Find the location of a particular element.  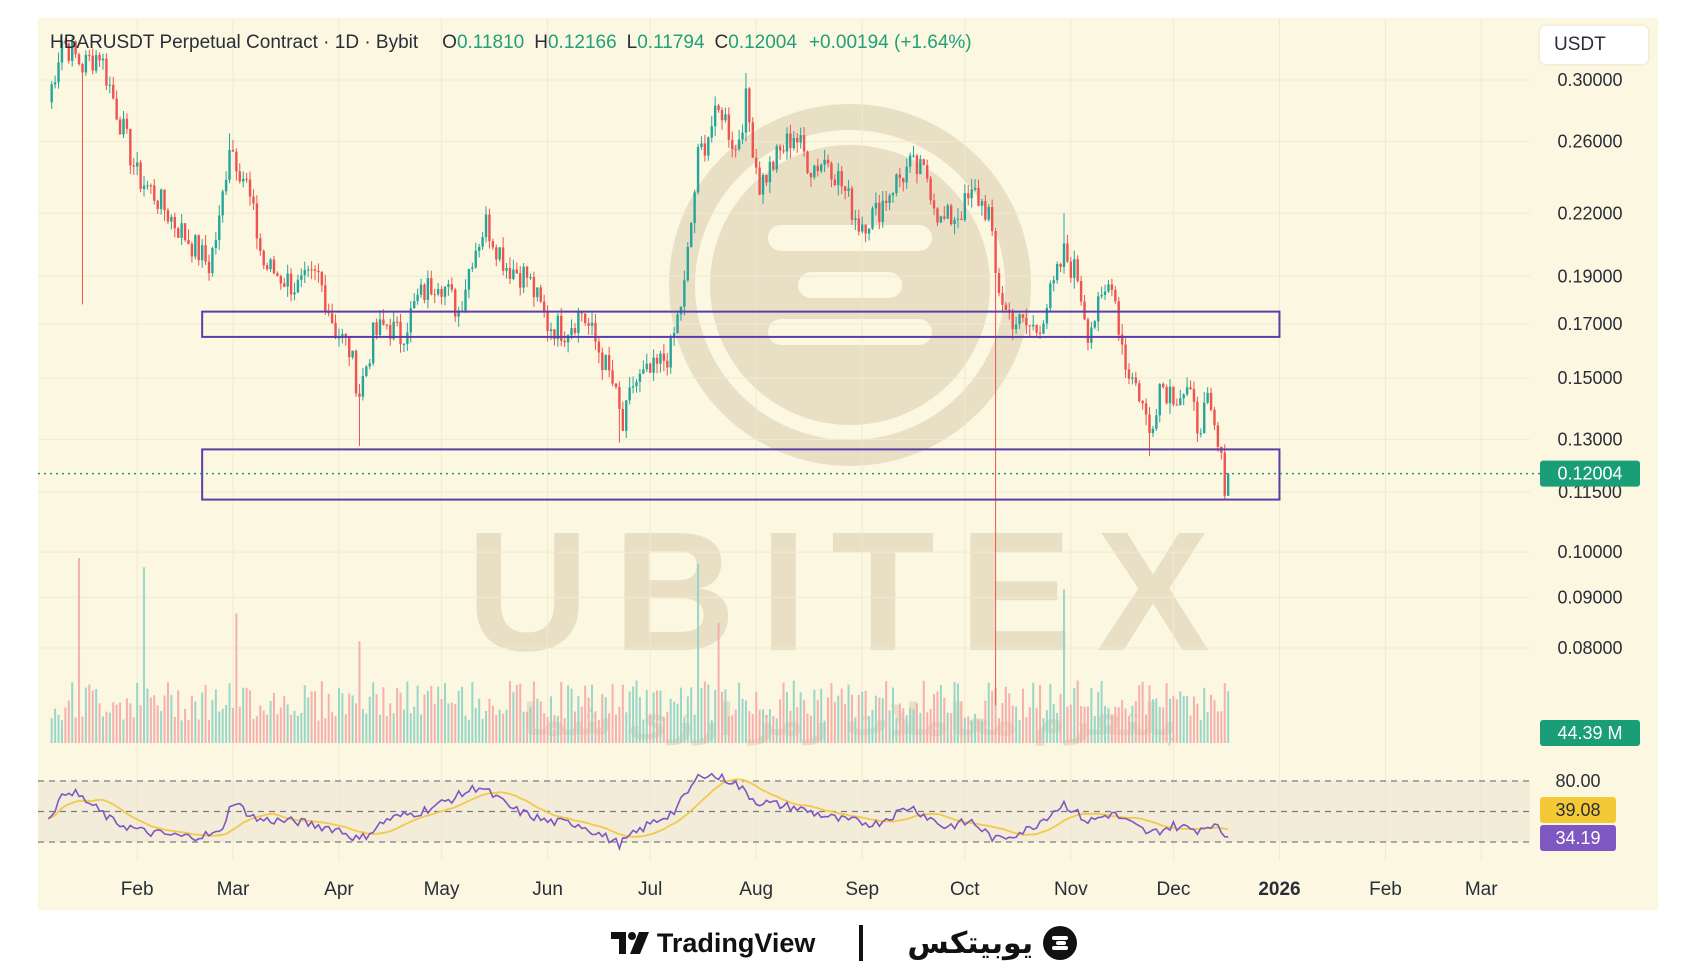

time-tick-label: Aug is located at coordinates (756, 889).